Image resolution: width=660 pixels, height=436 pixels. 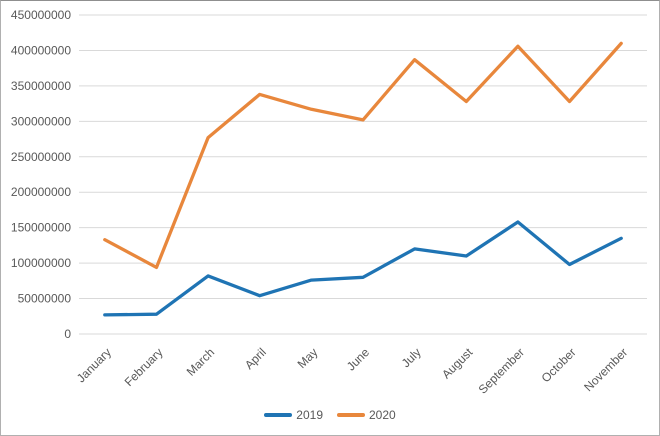 I want to click on x-axis-label-september: September, so click(x=501, y=370).